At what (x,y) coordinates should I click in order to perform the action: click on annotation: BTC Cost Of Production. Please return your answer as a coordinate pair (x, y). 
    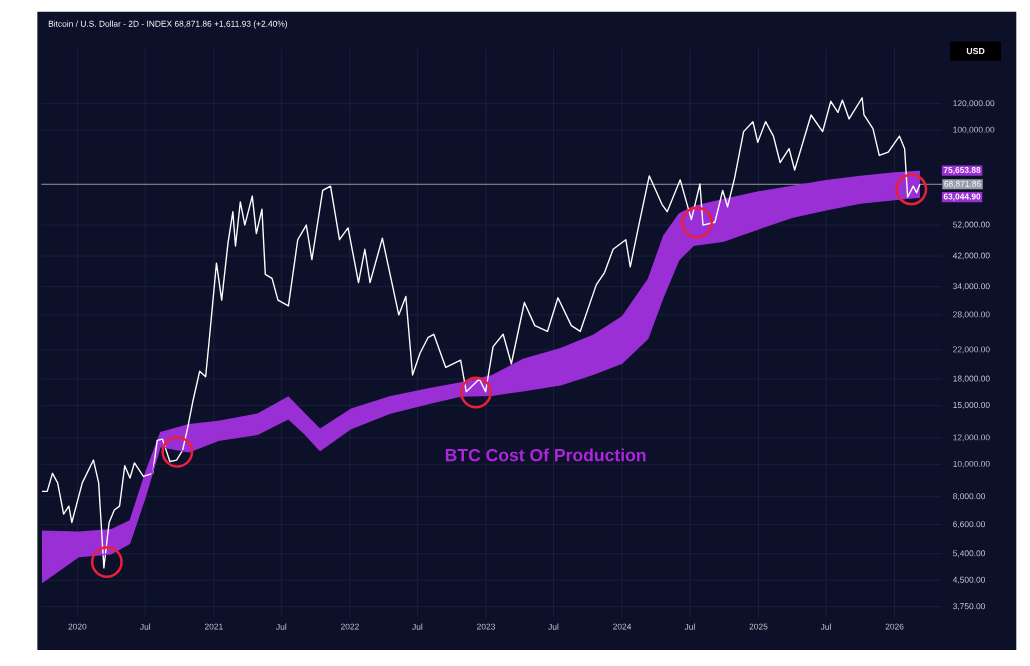
    Looking at the image, I should click on (545, 455).